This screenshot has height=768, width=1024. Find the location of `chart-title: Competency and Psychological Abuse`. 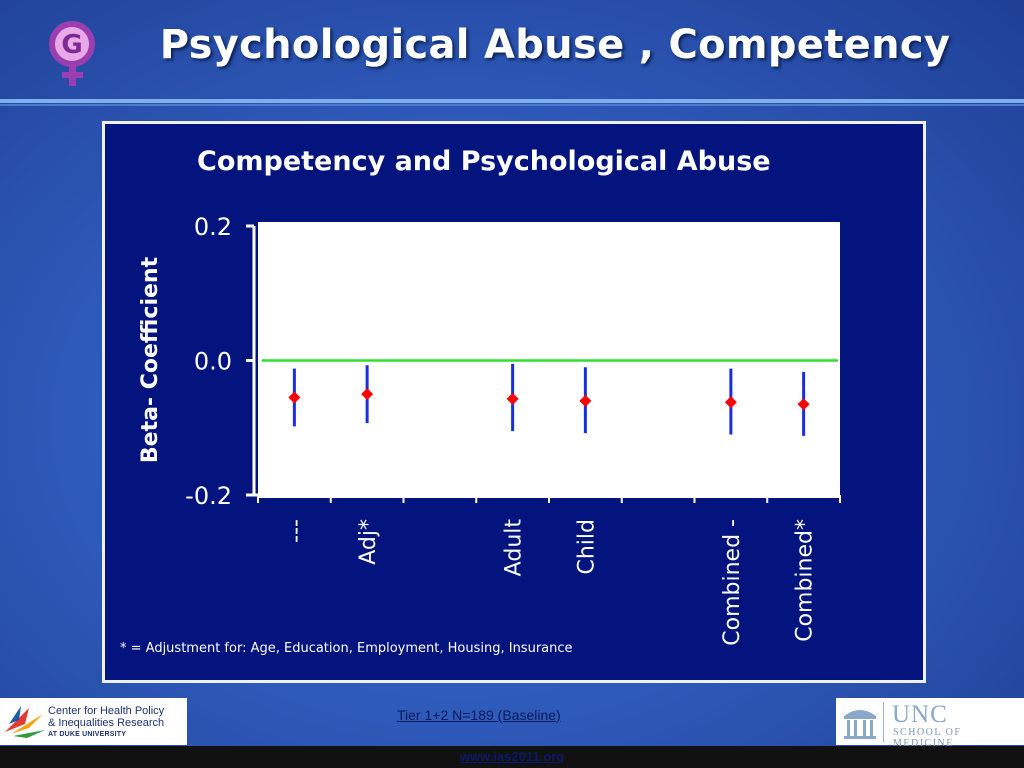

chart-title: Competency and Psychological Abuse is located at coordinates (484, 161).